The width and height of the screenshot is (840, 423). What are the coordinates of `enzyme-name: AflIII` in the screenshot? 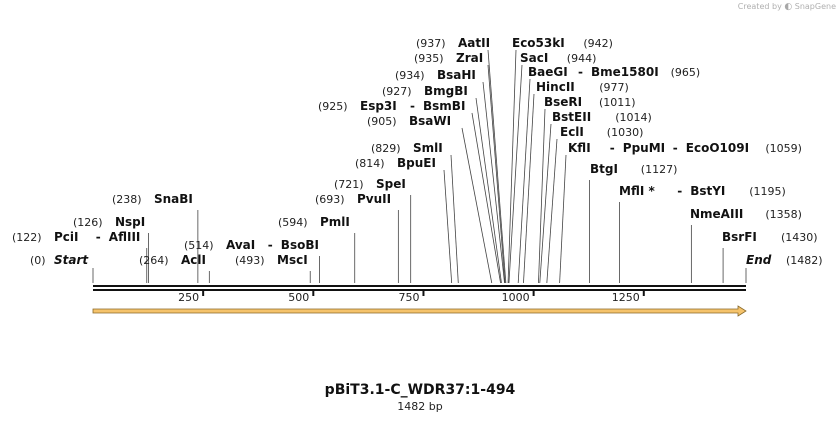 It's located at (125, 237).